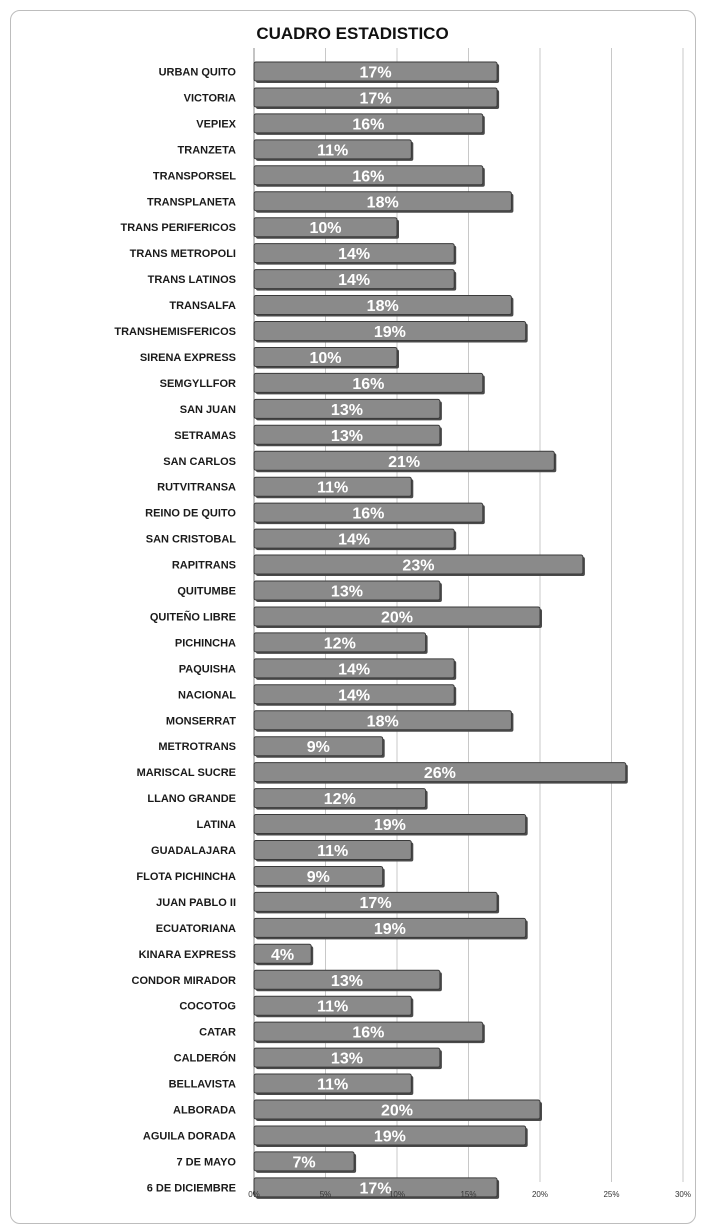 The image size is (705, 1232). What do you see at coordinates (184, 981) in the screenshot?
I see `category-label: CONDOR MIRADOR` at bounding box center [184, 981].